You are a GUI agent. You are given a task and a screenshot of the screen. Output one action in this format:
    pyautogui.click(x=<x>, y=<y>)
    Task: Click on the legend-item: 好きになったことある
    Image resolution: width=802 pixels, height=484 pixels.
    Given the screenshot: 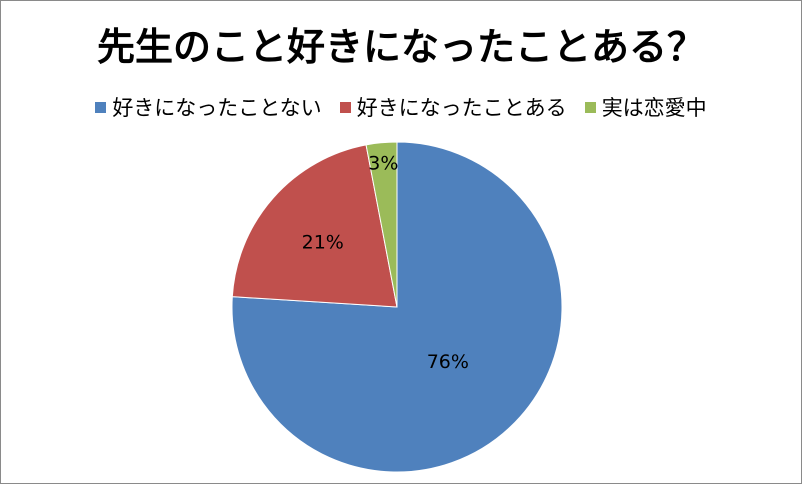 What is the action you would take?
    pyautogui.click(x=453, y=107)
    